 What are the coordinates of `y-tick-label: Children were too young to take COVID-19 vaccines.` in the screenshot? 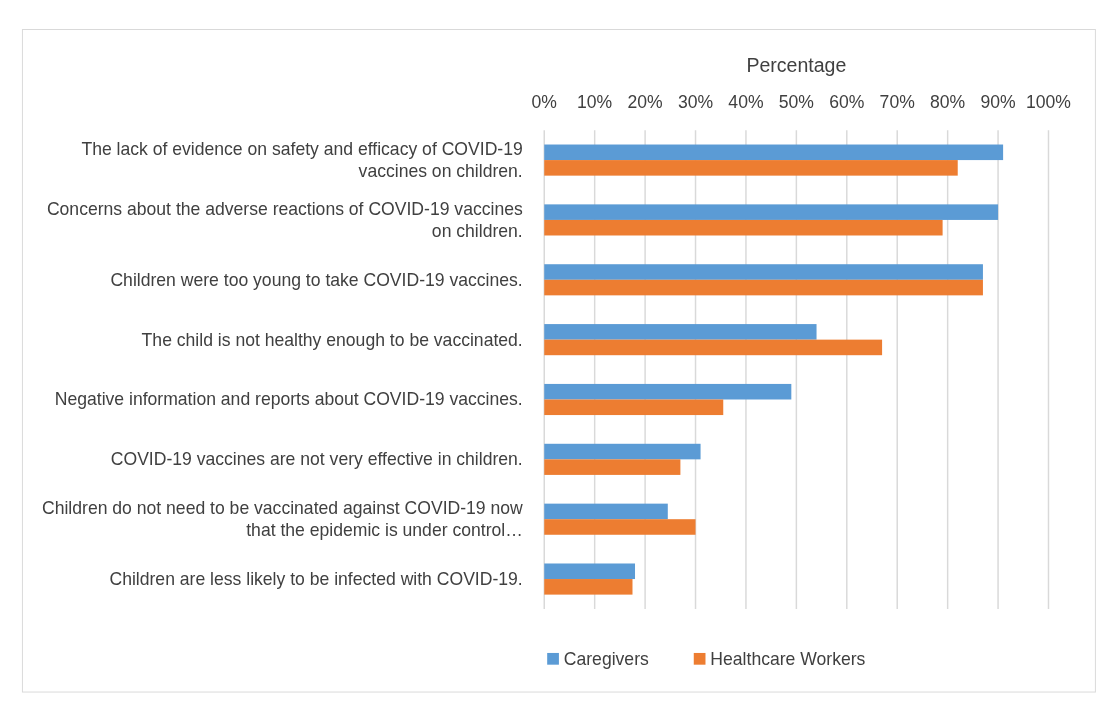 It's located at (316, 279).